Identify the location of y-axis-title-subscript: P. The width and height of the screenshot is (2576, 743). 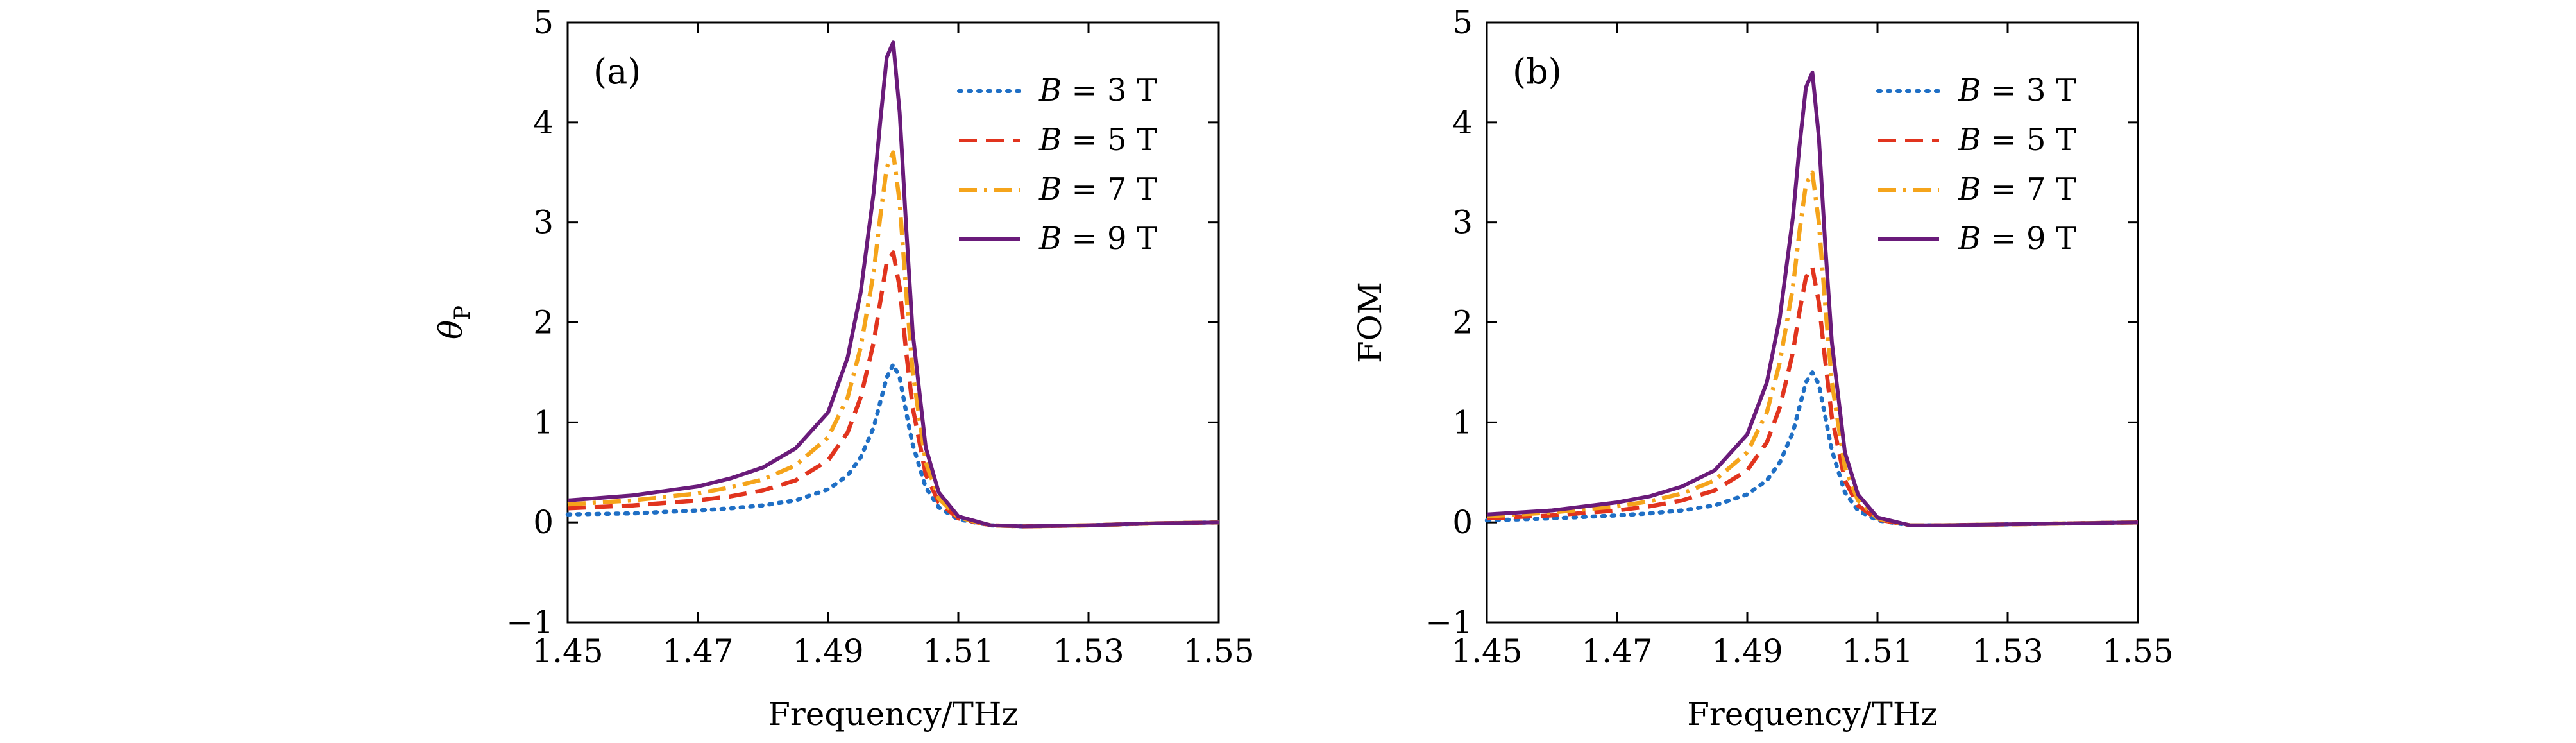
(462, 312).